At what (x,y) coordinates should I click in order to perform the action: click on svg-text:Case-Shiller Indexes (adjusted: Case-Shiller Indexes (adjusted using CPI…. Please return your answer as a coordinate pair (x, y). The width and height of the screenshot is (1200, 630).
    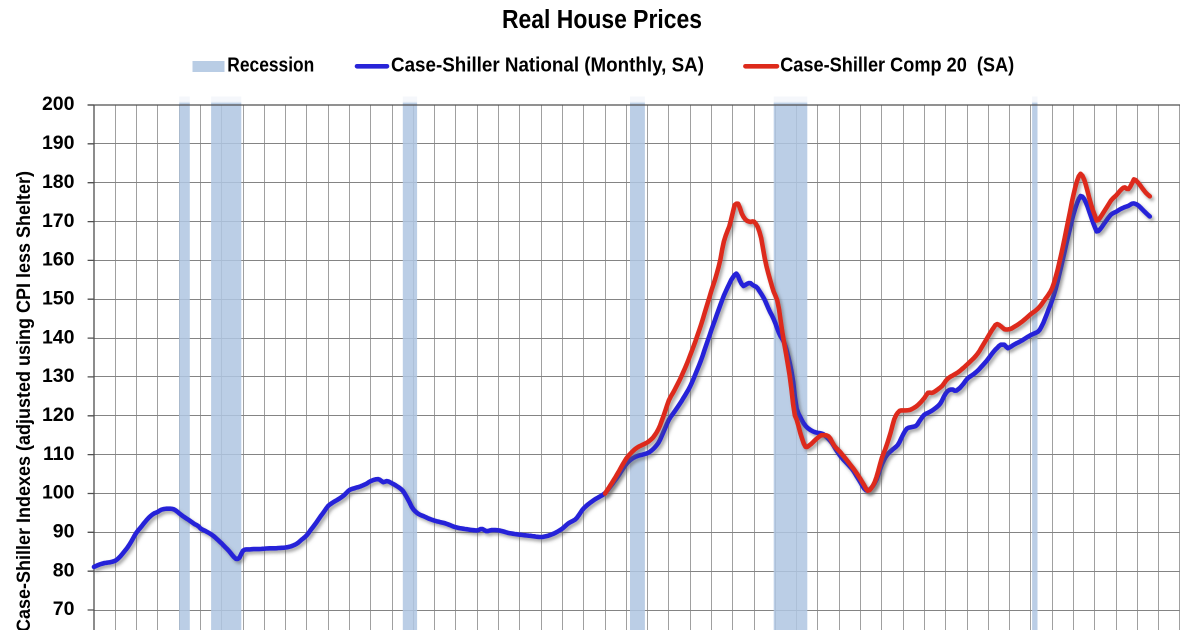
    Looking at the image, I should click on (24, 400).